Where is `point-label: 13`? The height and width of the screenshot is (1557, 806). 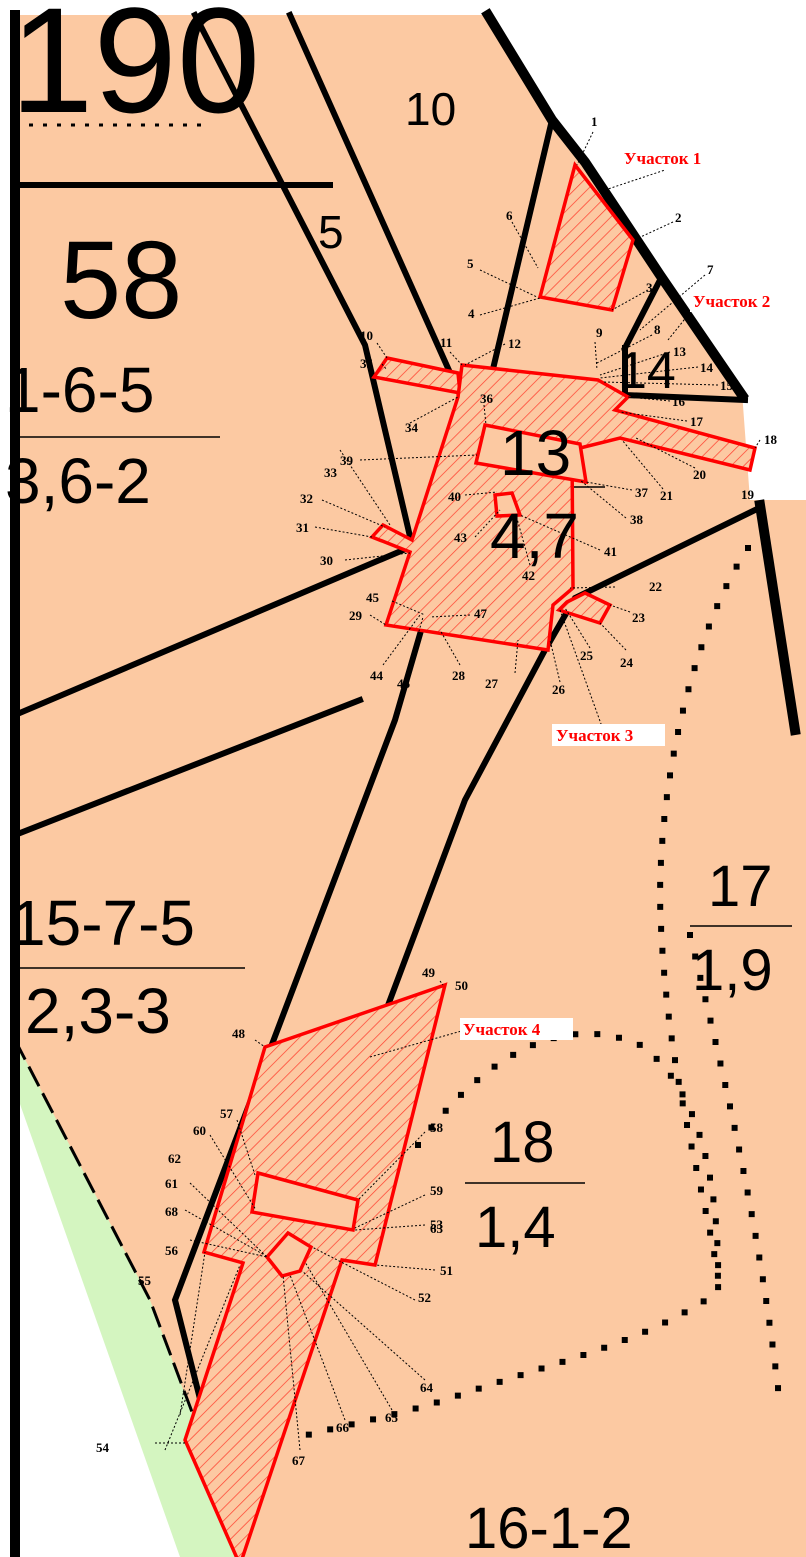 point-label: 13 is located at coordinates (680, 351).